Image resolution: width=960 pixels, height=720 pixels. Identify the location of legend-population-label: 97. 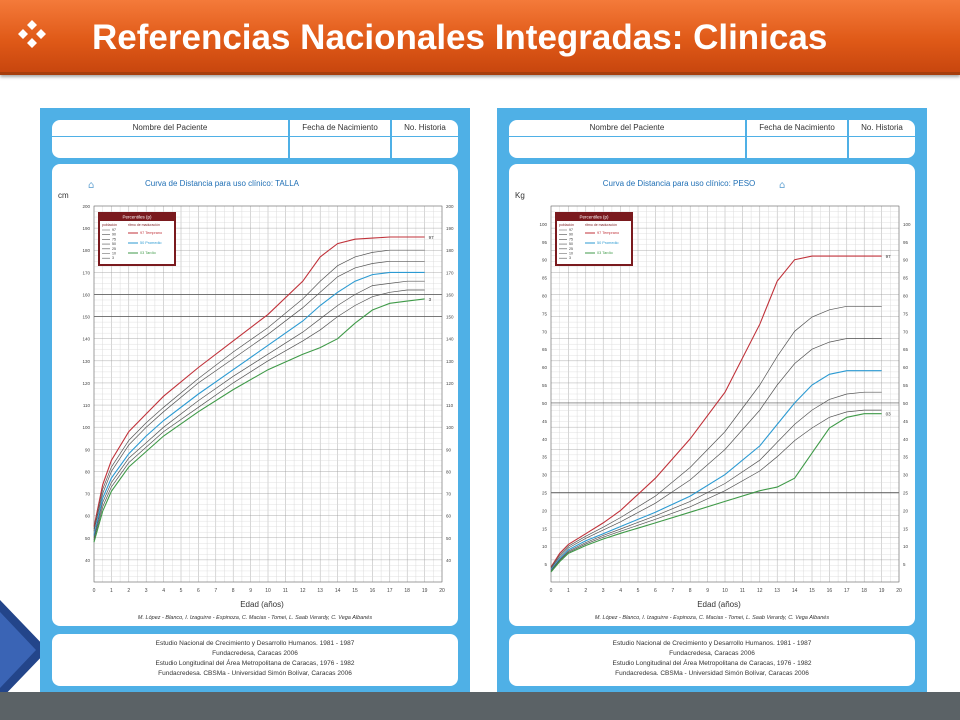
(114, 230).